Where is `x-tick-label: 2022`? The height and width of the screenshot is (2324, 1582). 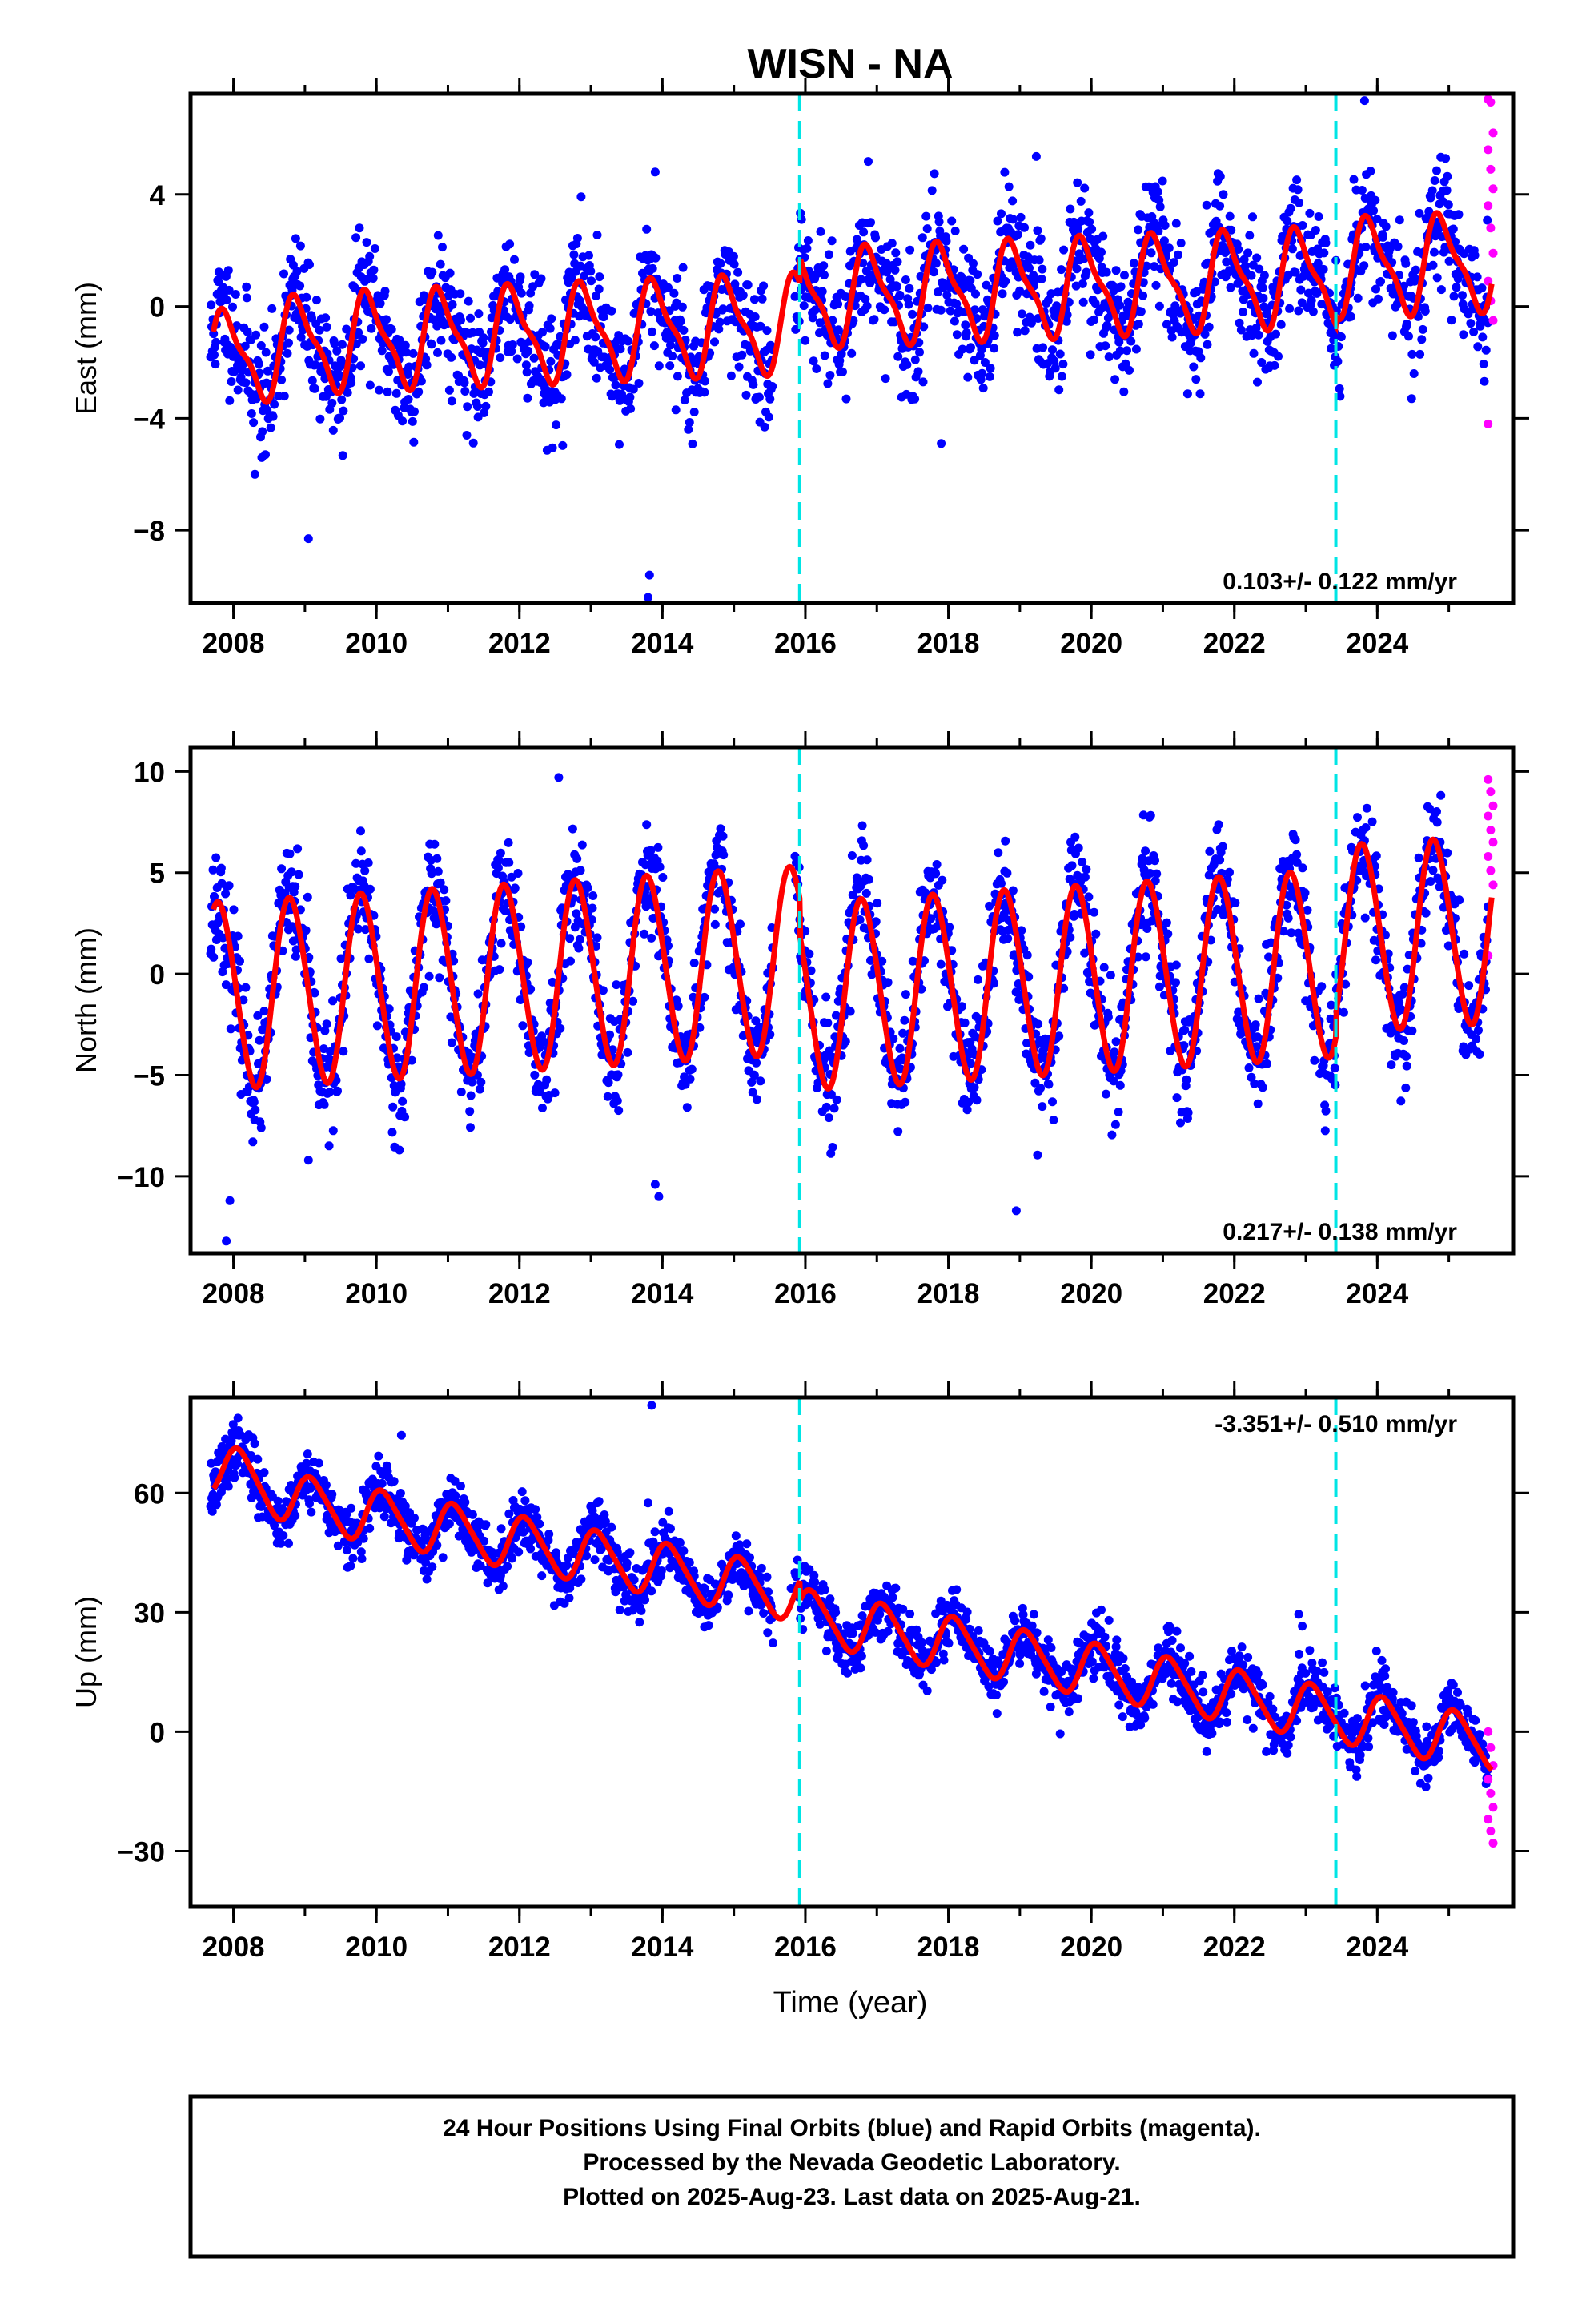
x-tick-label: 2022 is located at coordinates (1234, 1294).